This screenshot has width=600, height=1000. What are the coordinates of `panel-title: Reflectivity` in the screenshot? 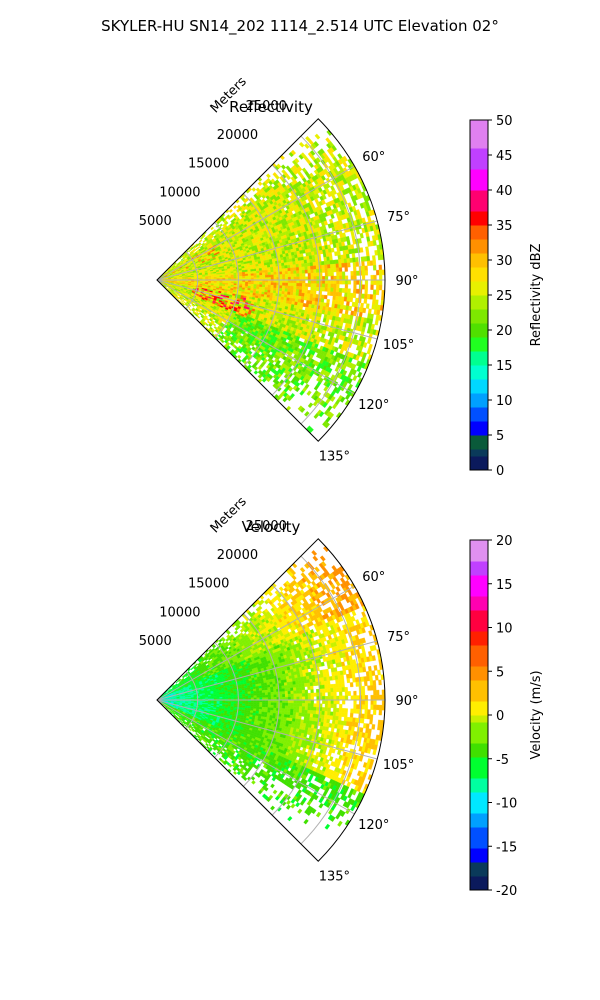 It's located at (271, 107).